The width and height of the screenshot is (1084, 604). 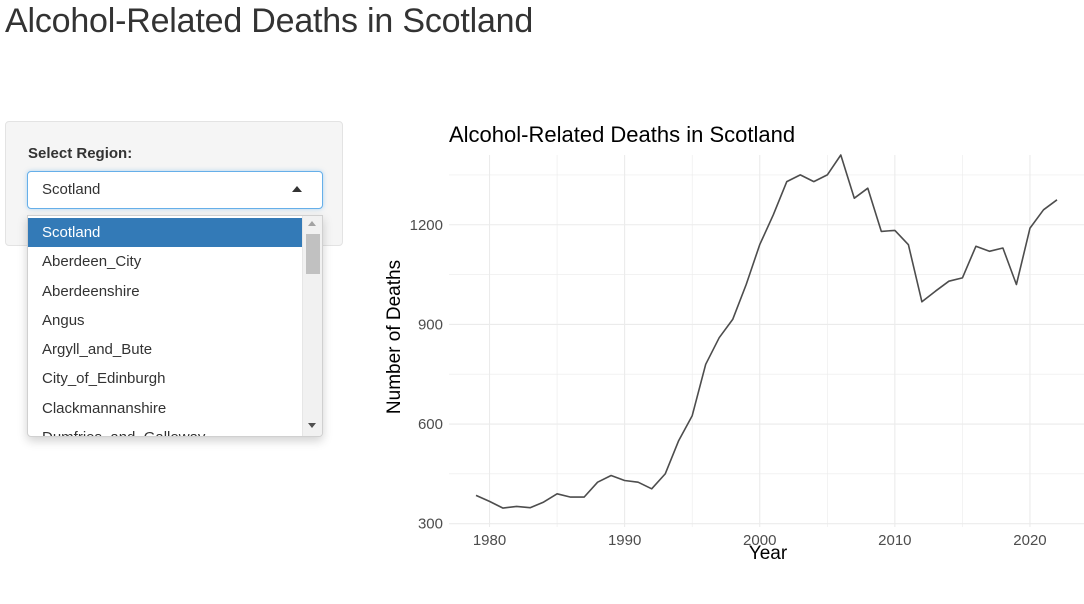 What do you see at coordinates (63, 320) in the screenshot?
I see `region-option-angus: Angus` at bounding box center [63, 320].